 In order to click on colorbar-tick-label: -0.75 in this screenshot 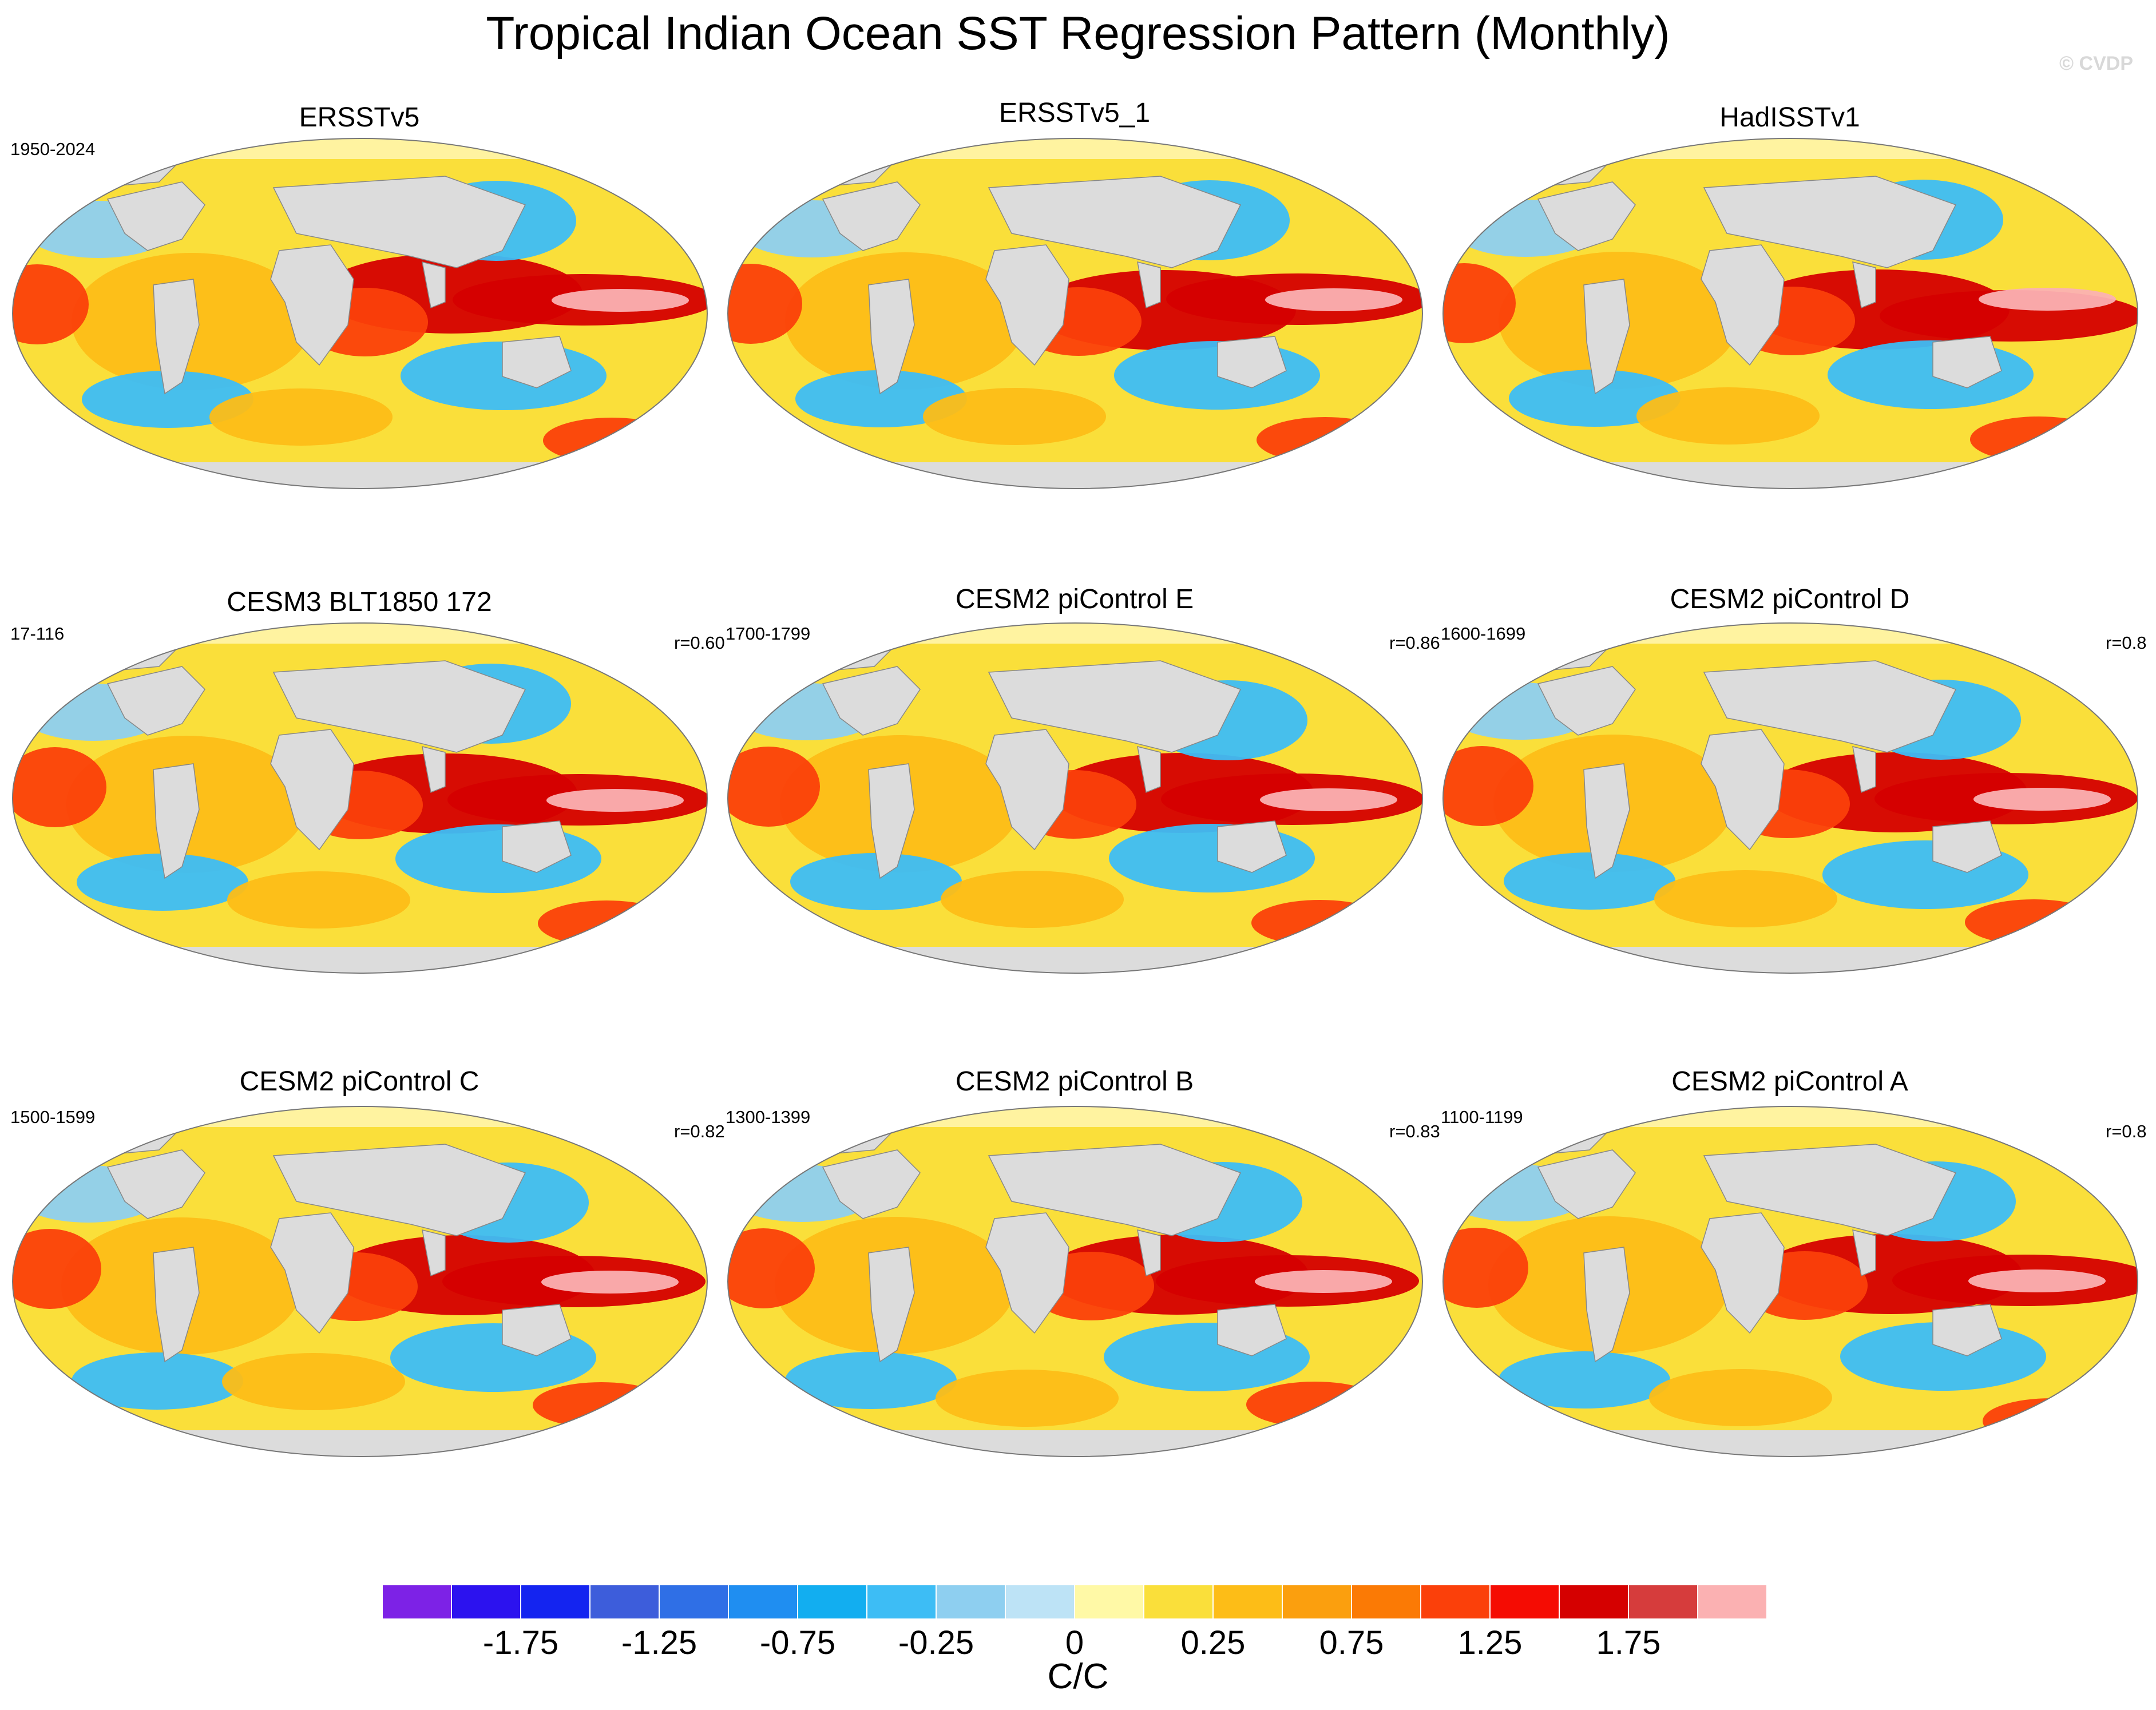, I will do `click(797, 1642)`.